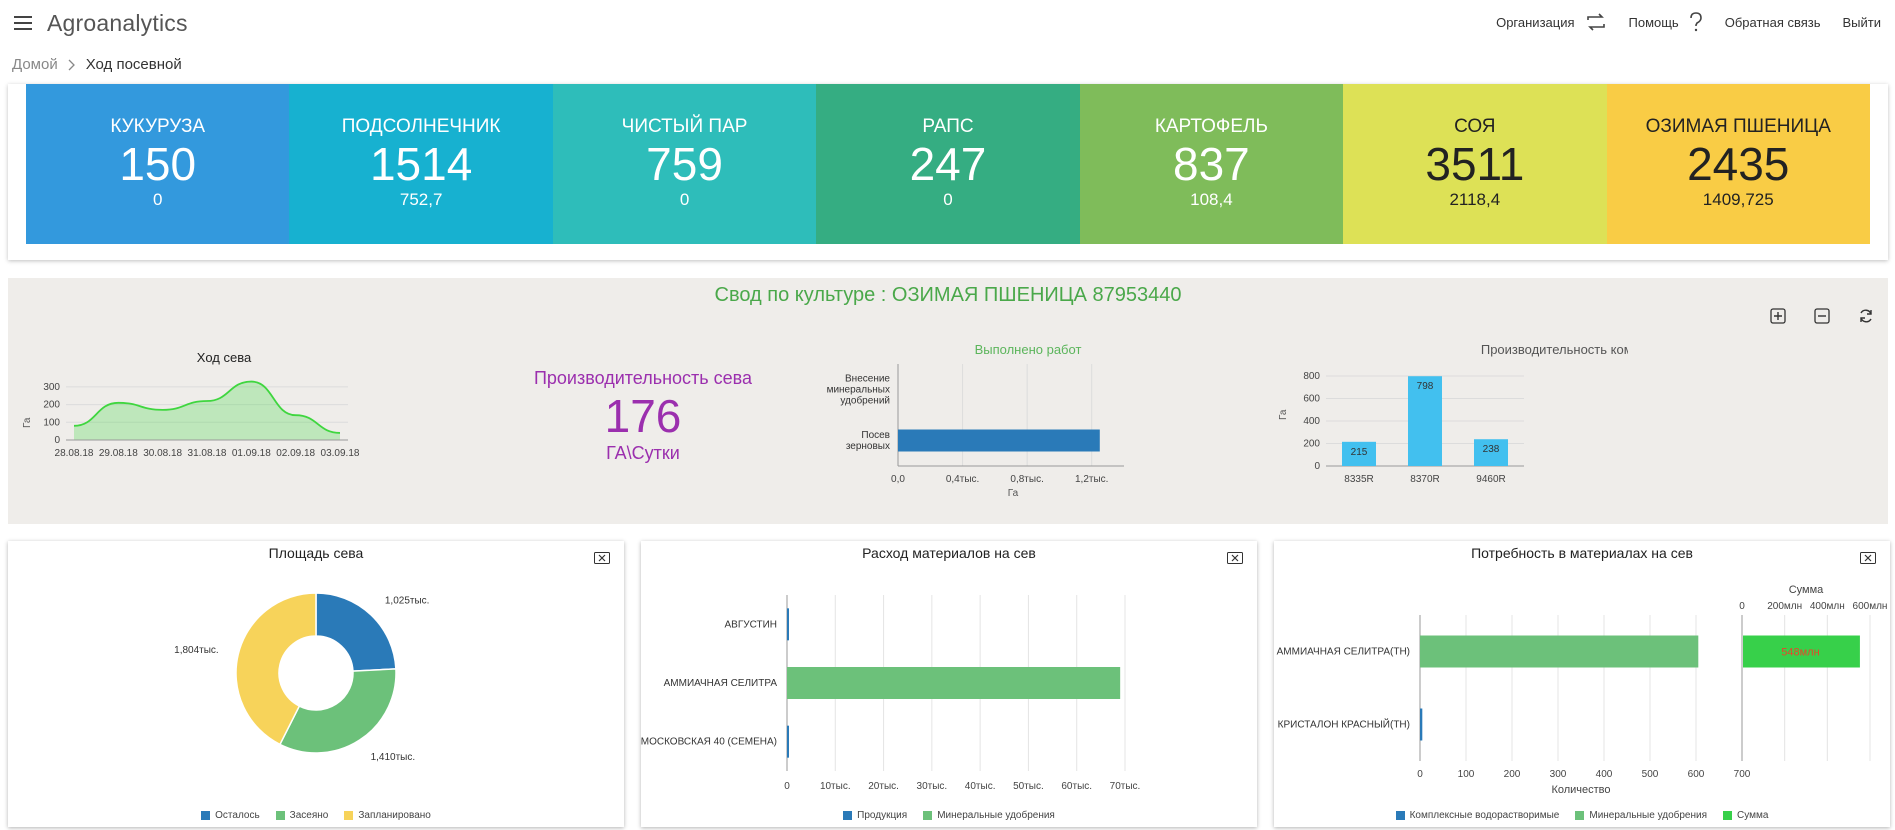  What do you see at coordinates (421, 126) in the screenshot?
I see `tile-name: Подсолнечник` at bounding box center [421, 126].